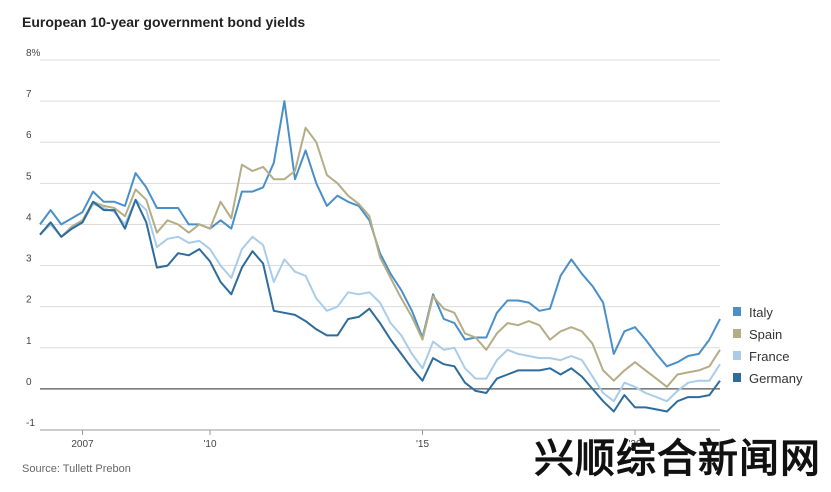  What do you see at coordinates (209, 444) in the screenshot?
I see `x-tick-label: '10` at bounding box center [209, 444].